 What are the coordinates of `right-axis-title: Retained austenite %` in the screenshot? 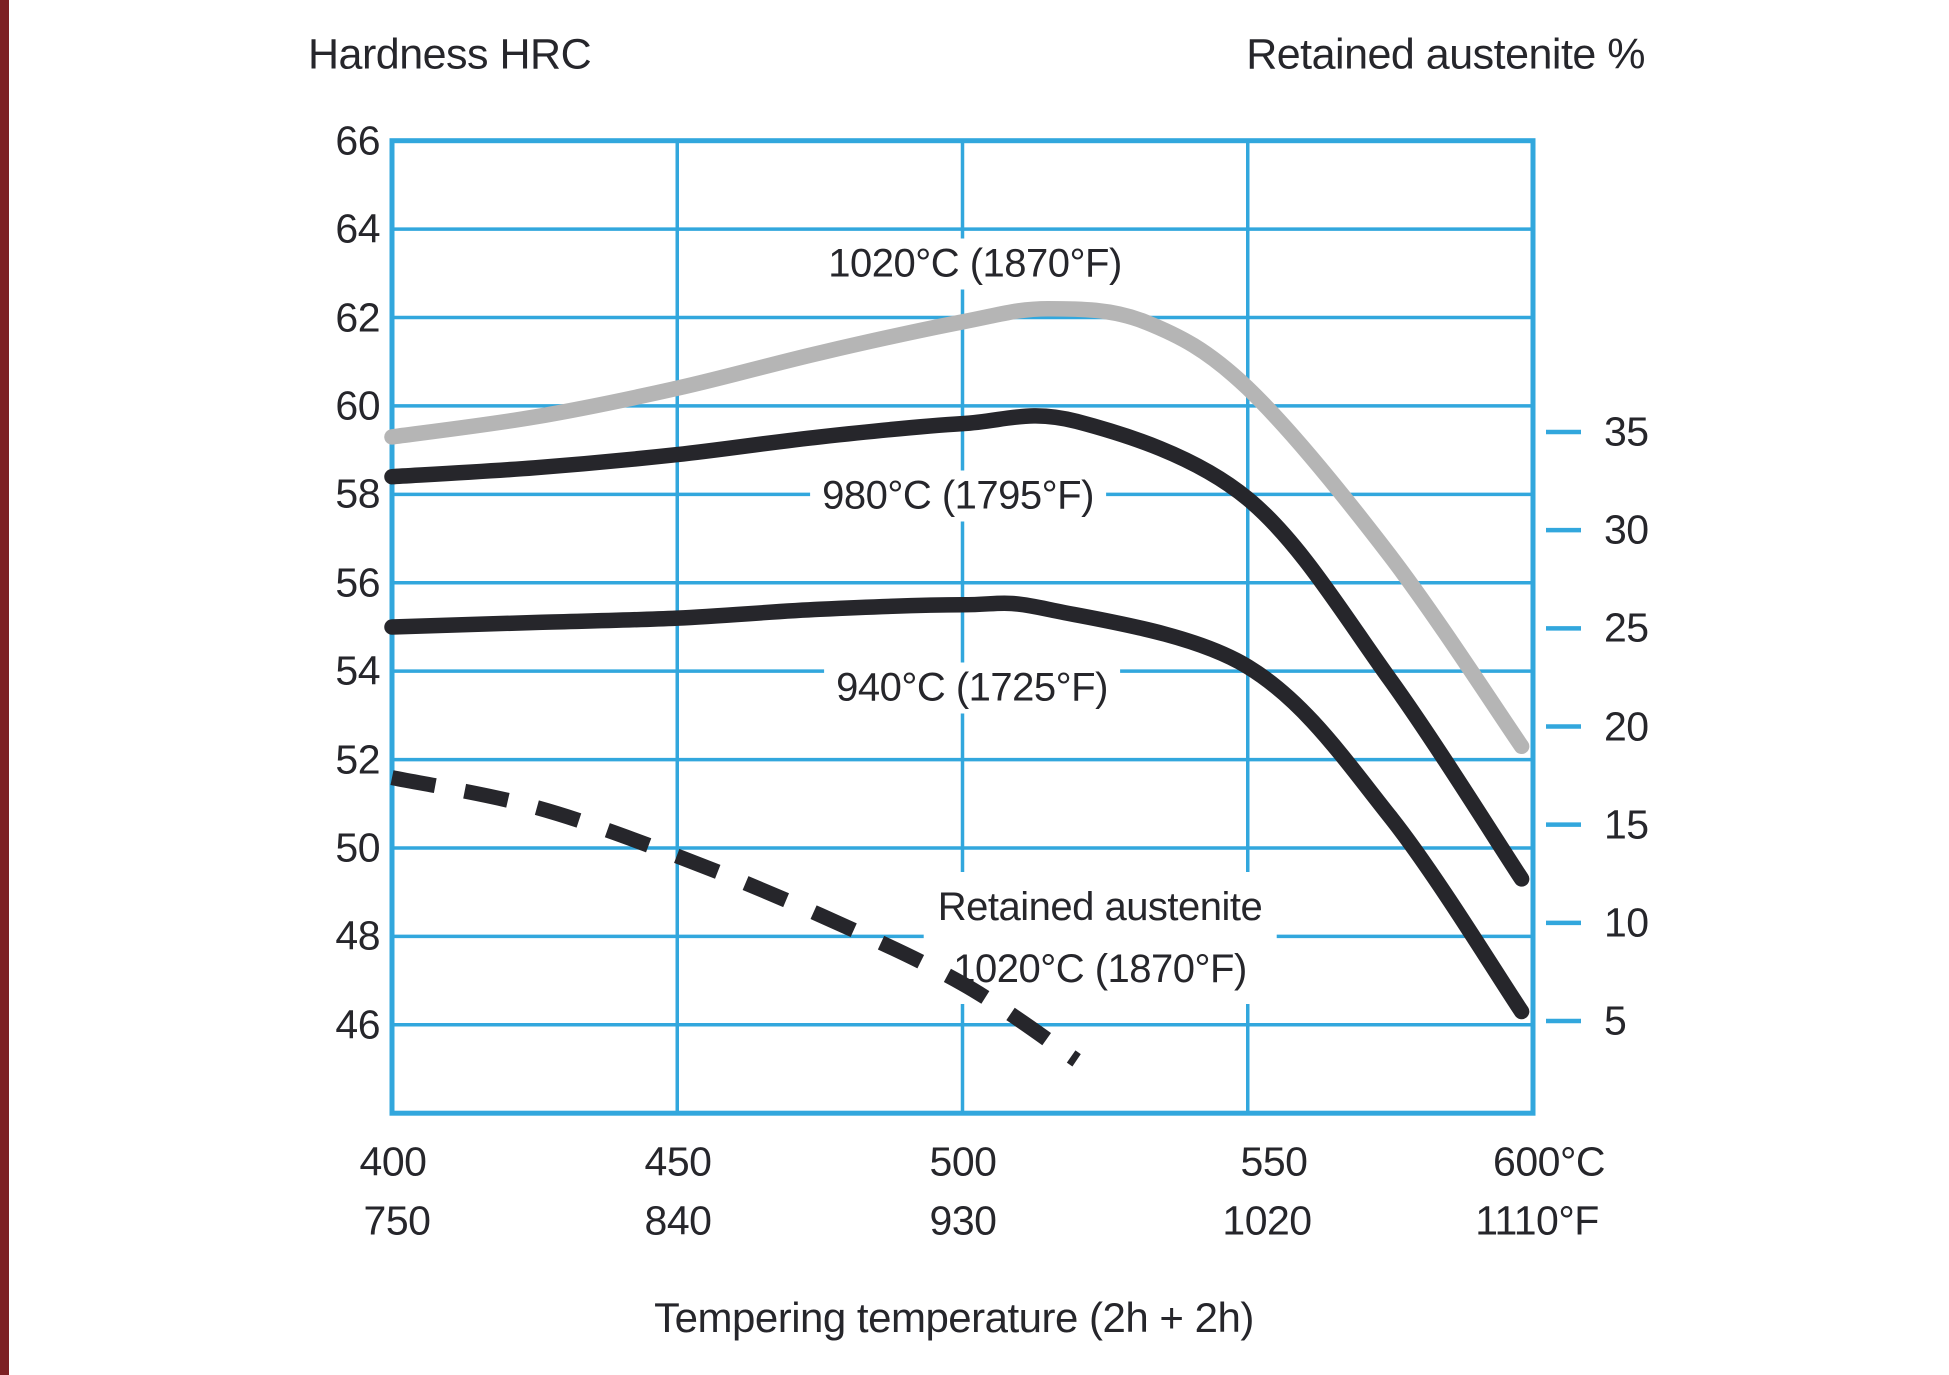 It's located at (1445, 54).